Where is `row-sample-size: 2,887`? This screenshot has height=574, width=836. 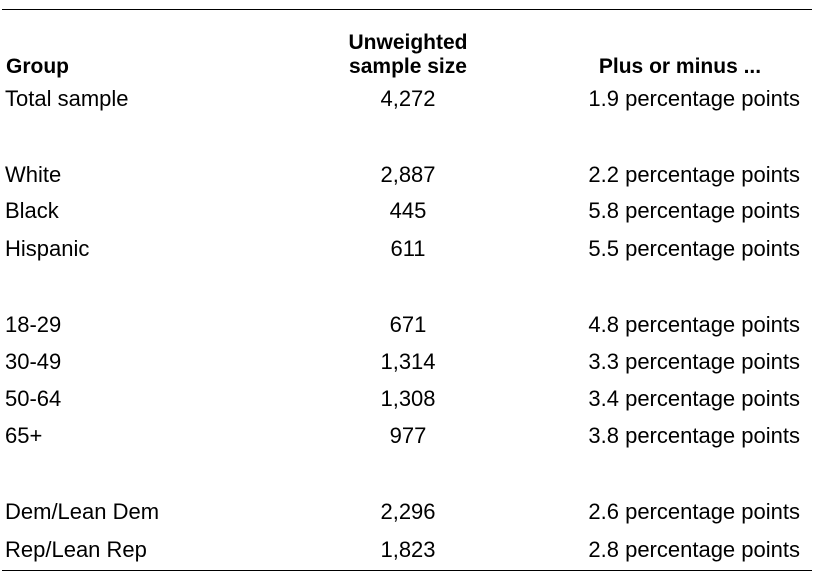 row-sample-size: 2,887 is located at coordinates (408, 174).